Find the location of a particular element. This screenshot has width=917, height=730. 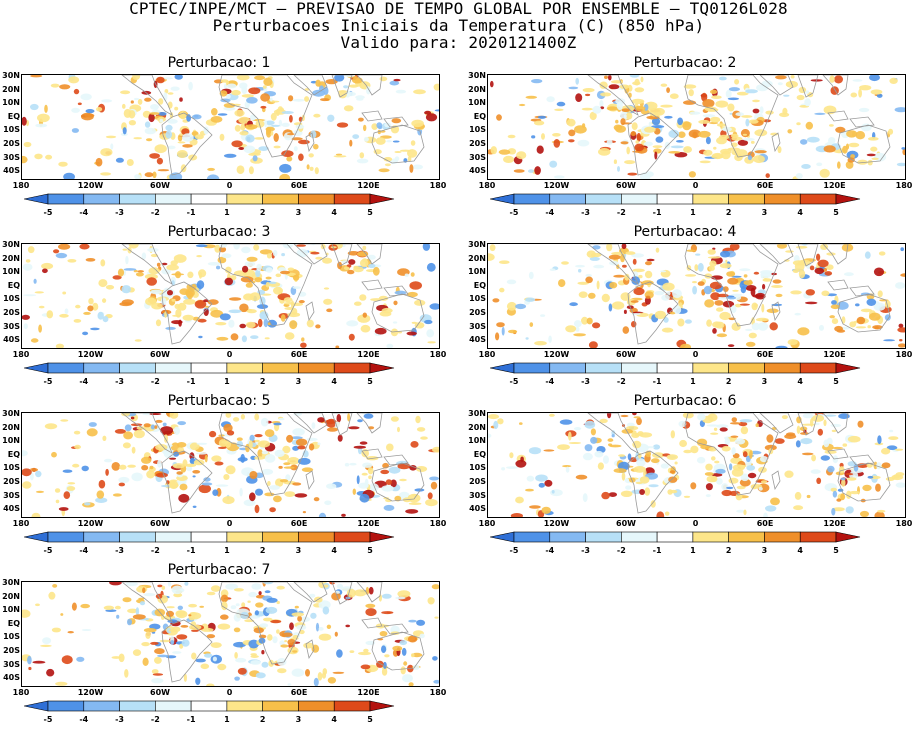

panel-title: Perturbacao: 3 is located at coordinates (219, 232).